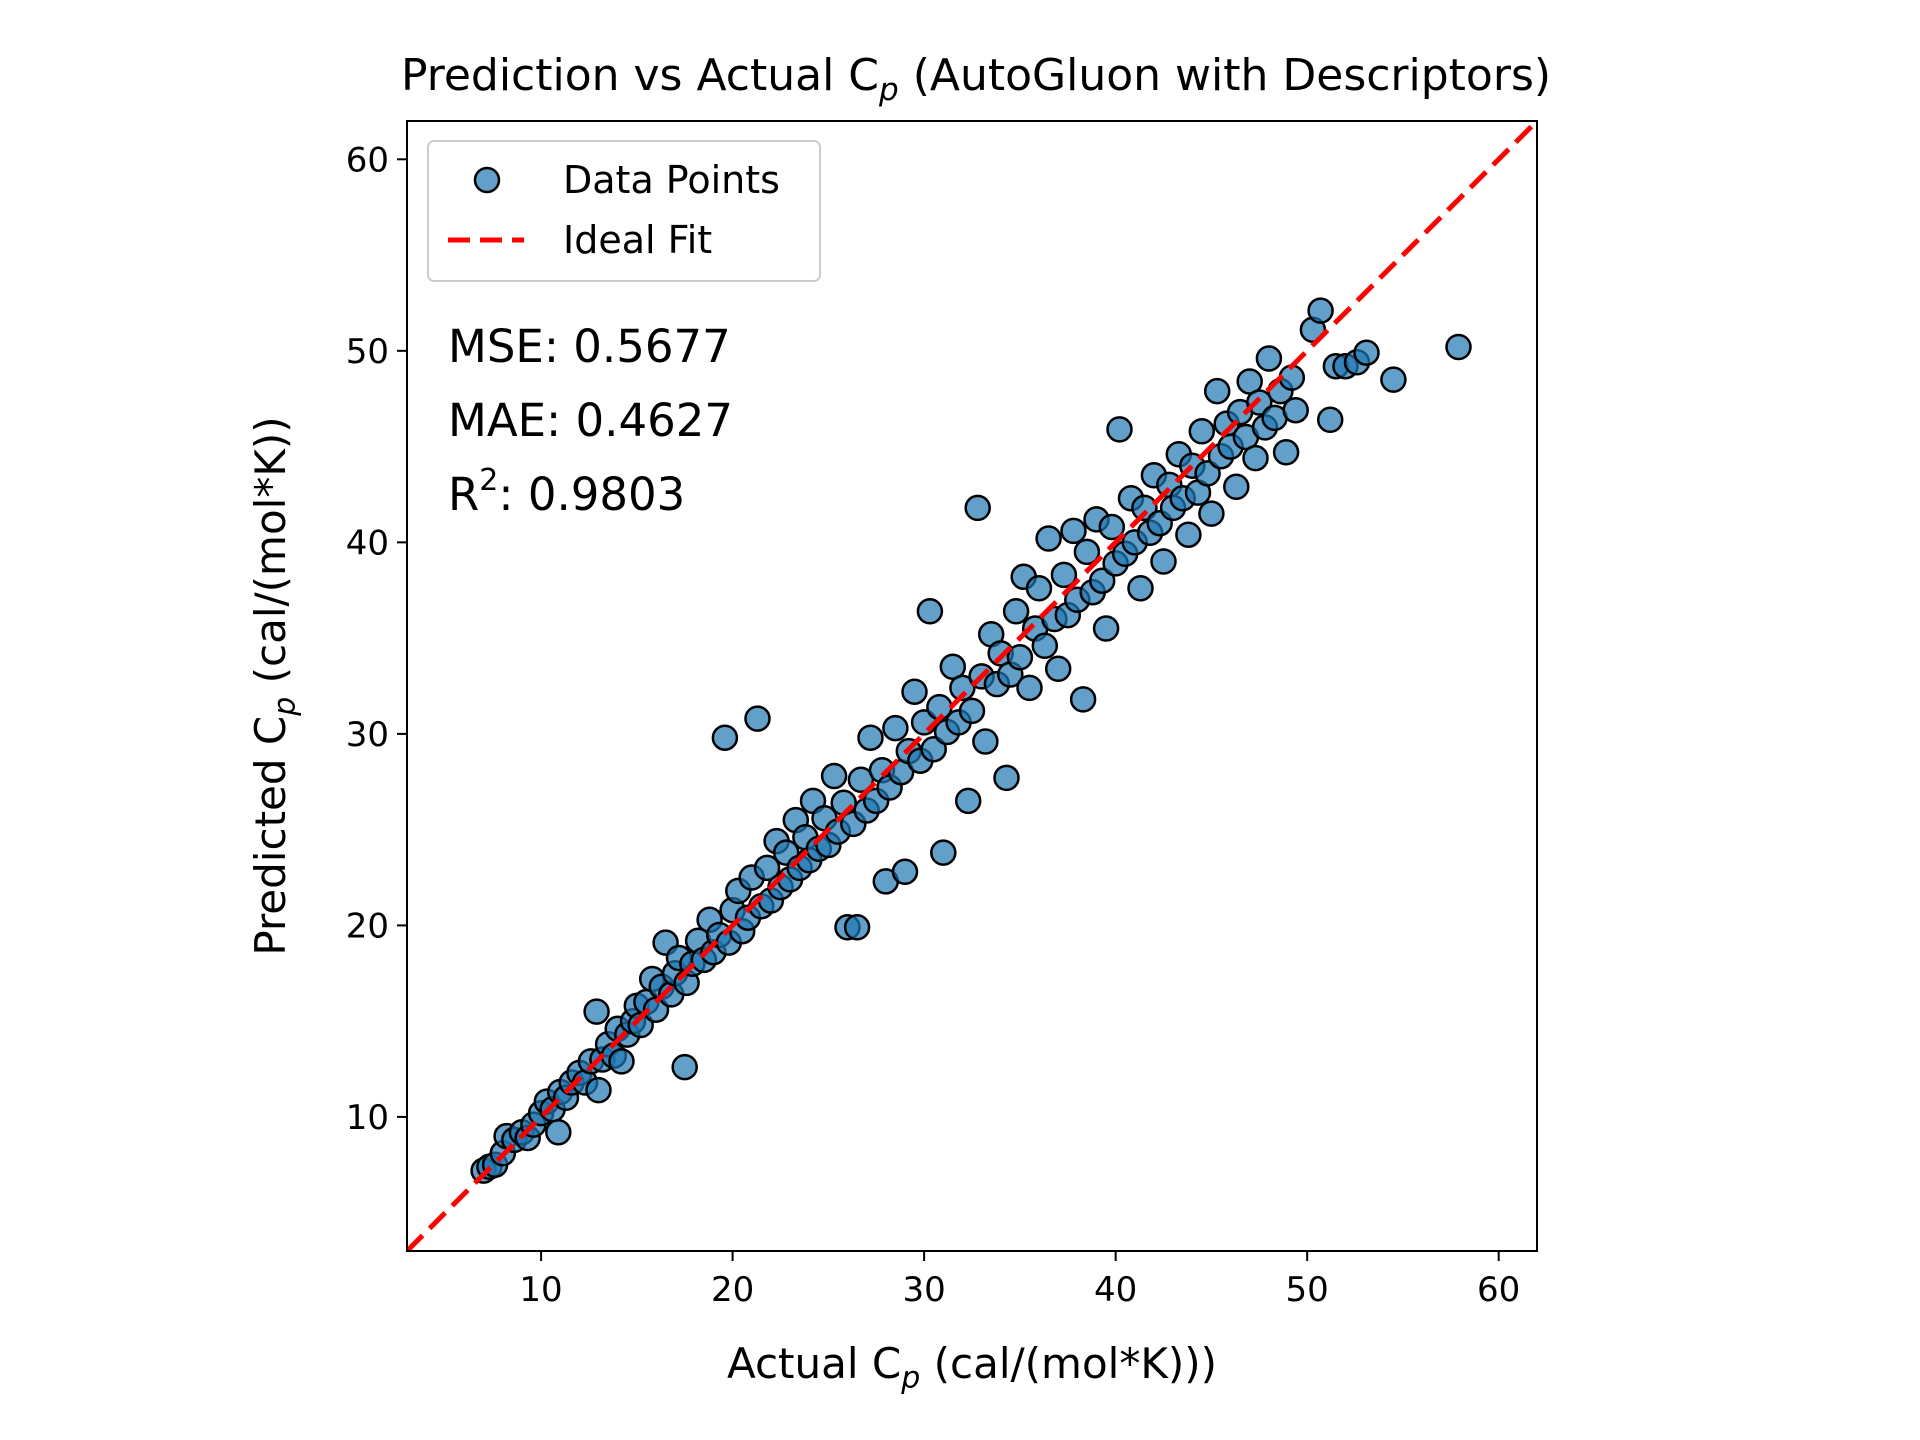 This screenshot has width=1920, height=1440. Describe the element at coordinates (589, 346) in the screenshot. I see `metric-mse: MSE: 0.5677` at that location.